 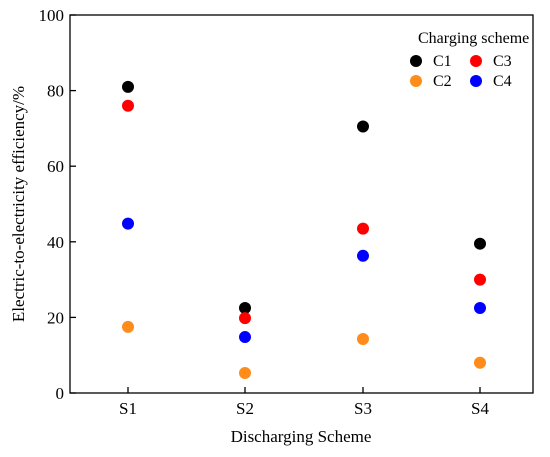 What do you see at coordinates (52, 15) in the screenshot?
I see `y-tick-label: 100` at bounding box center [52, 15].